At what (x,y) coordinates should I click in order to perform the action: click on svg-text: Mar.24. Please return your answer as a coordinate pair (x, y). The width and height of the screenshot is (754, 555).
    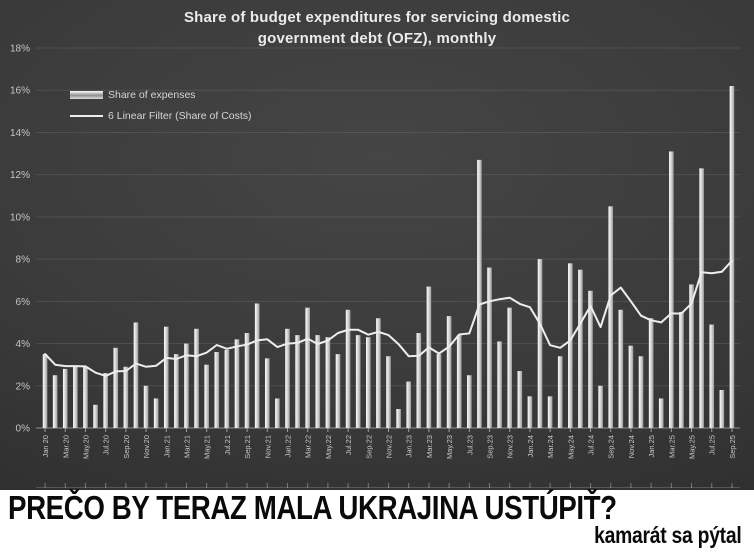
    Looking at the image, I should click on (550, 446).